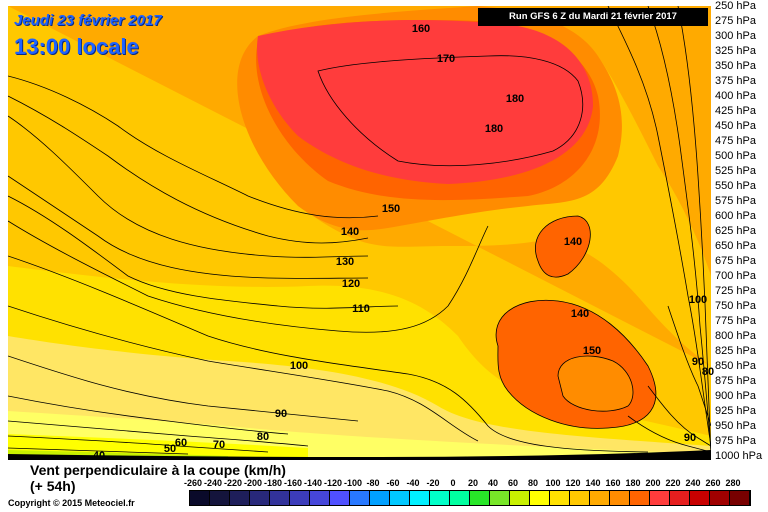 This screenshot has height=512, width=768. What do you see at coordinates (433, 483) in the screenshot?
I see `scale-label: -20` at bounding box center [433, 483].